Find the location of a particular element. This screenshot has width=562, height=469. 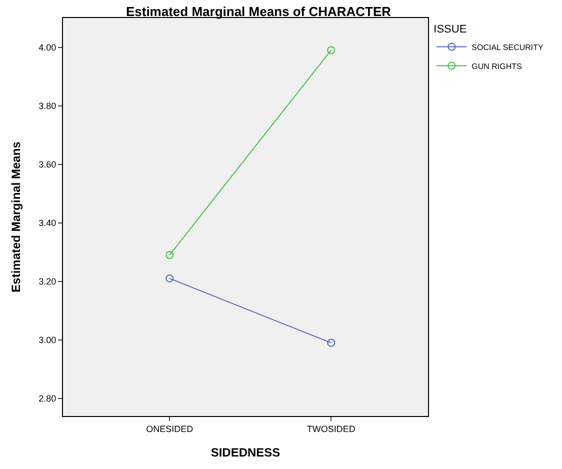

y-tick-label: 4.00 is located at coordinates (47, 47).